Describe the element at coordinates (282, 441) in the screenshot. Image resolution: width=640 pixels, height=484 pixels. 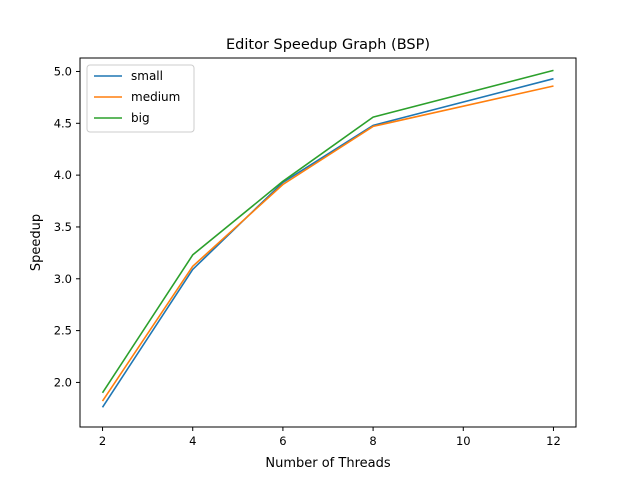
I see `x-tick-label: 6` at that location.